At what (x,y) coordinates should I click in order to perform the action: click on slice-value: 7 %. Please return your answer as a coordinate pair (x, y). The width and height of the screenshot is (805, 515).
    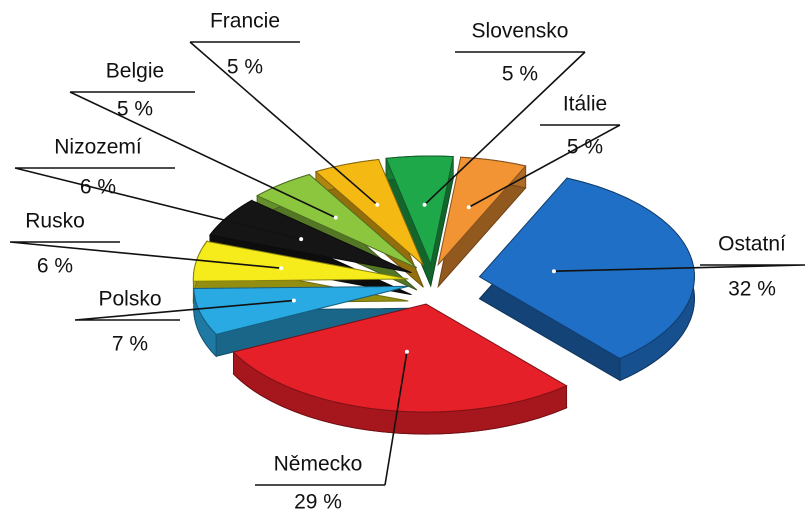
    Looking at the image, I should click on (130, 344).